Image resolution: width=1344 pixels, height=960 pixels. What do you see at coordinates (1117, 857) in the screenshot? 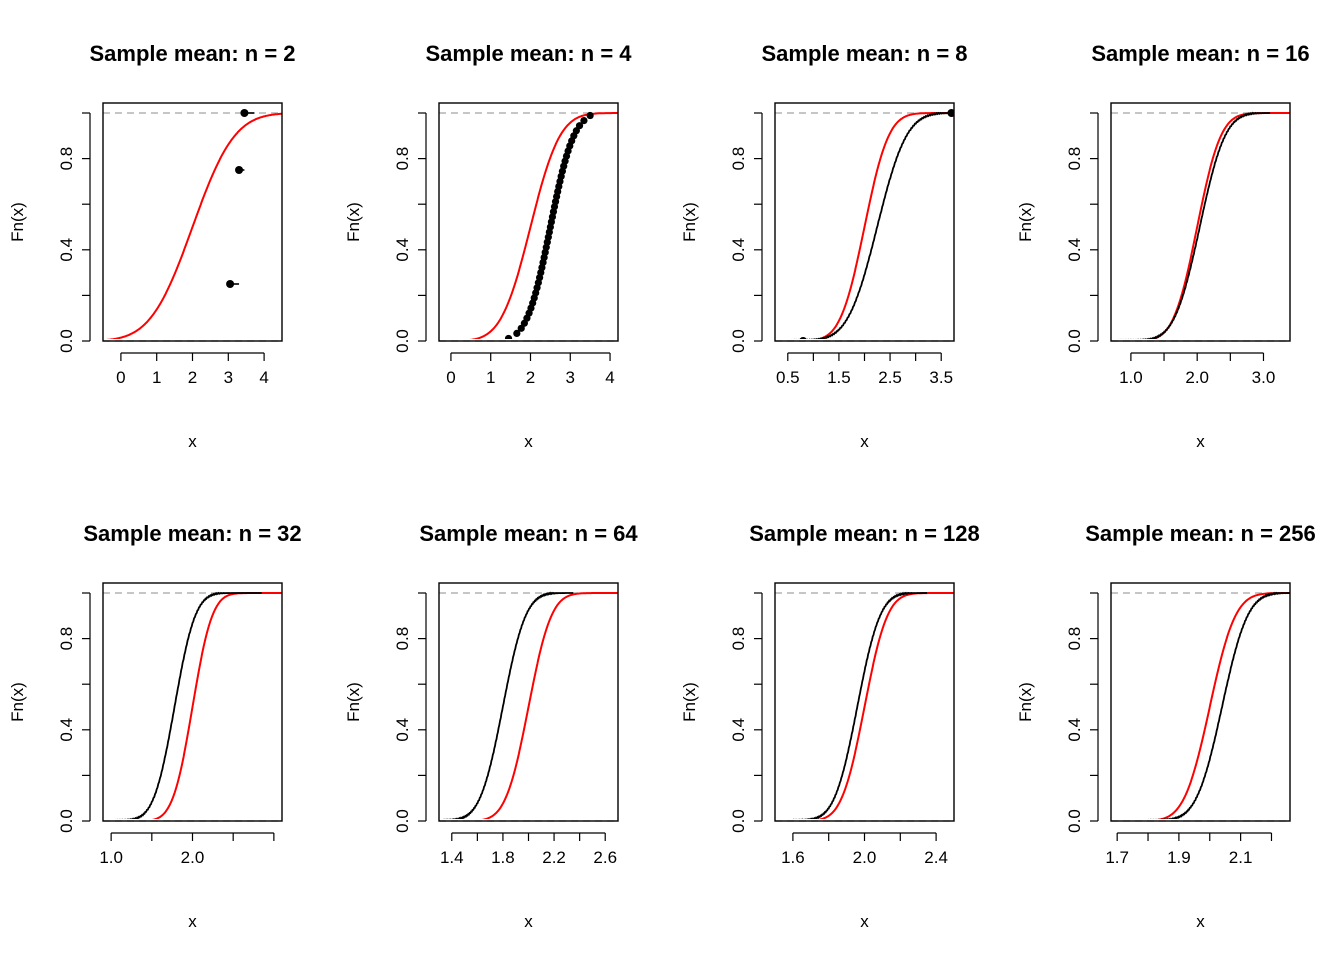
I see `x-tick-label: 1.7` at bounding box center [1117, 857].